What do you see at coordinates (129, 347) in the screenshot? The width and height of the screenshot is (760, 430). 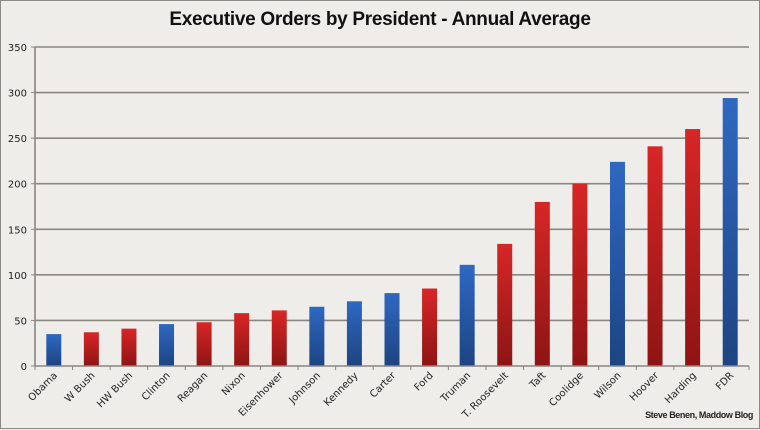 I see `bar-hw-bush` at bounding box center [129, 347].